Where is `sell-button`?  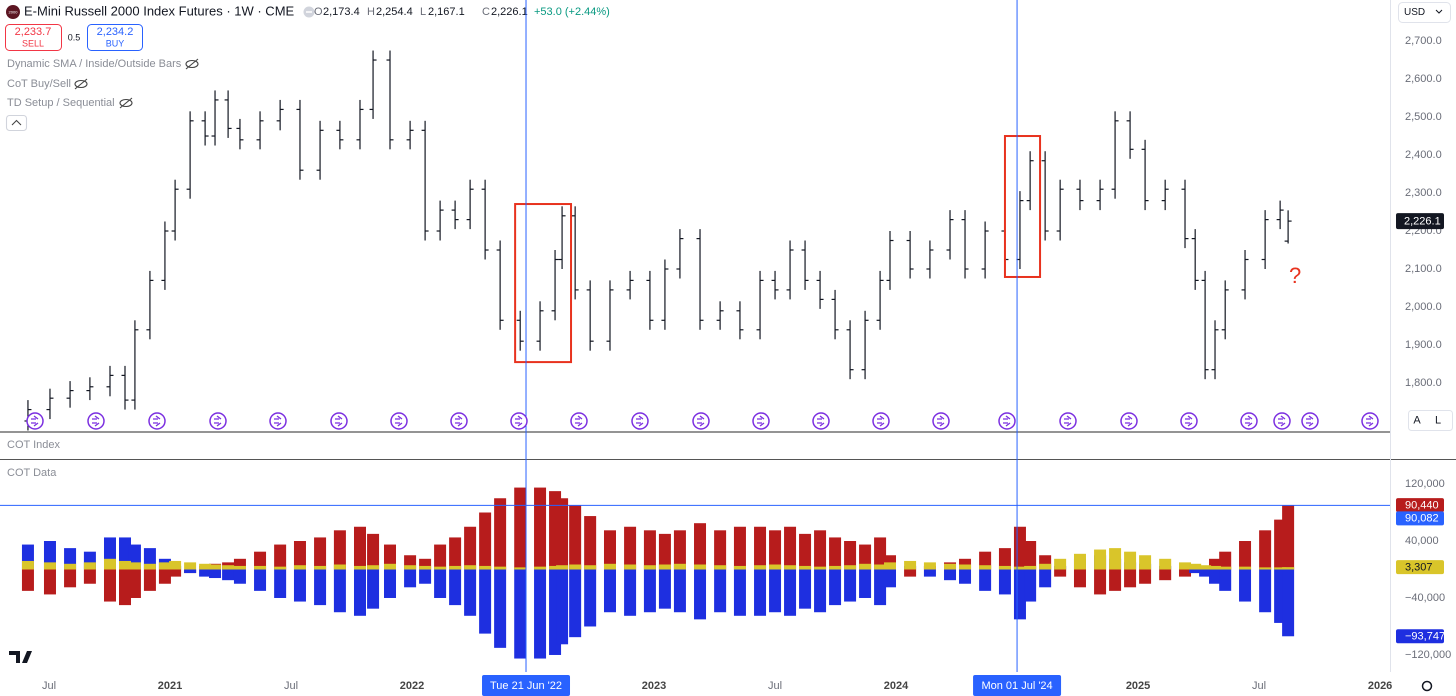
sell-button is located at coordinates (33, 37).